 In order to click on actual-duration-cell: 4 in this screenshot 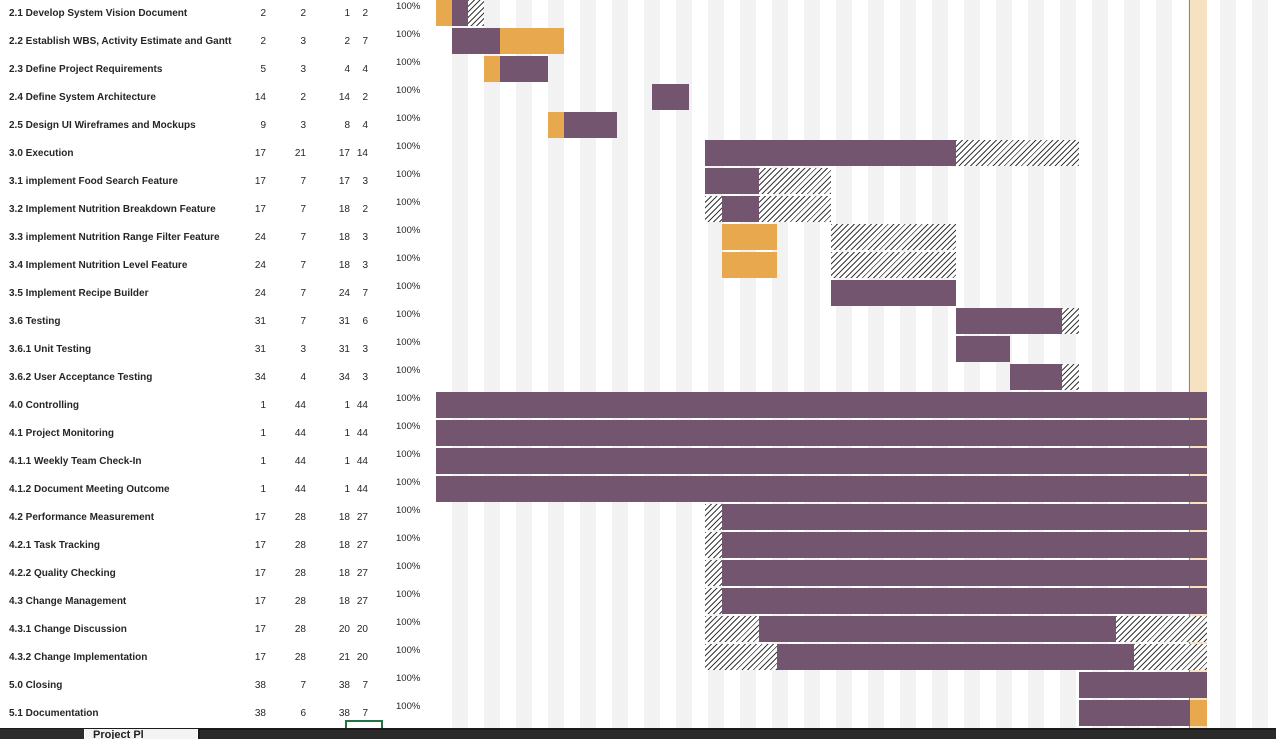, I will do `click(365, 125)`.